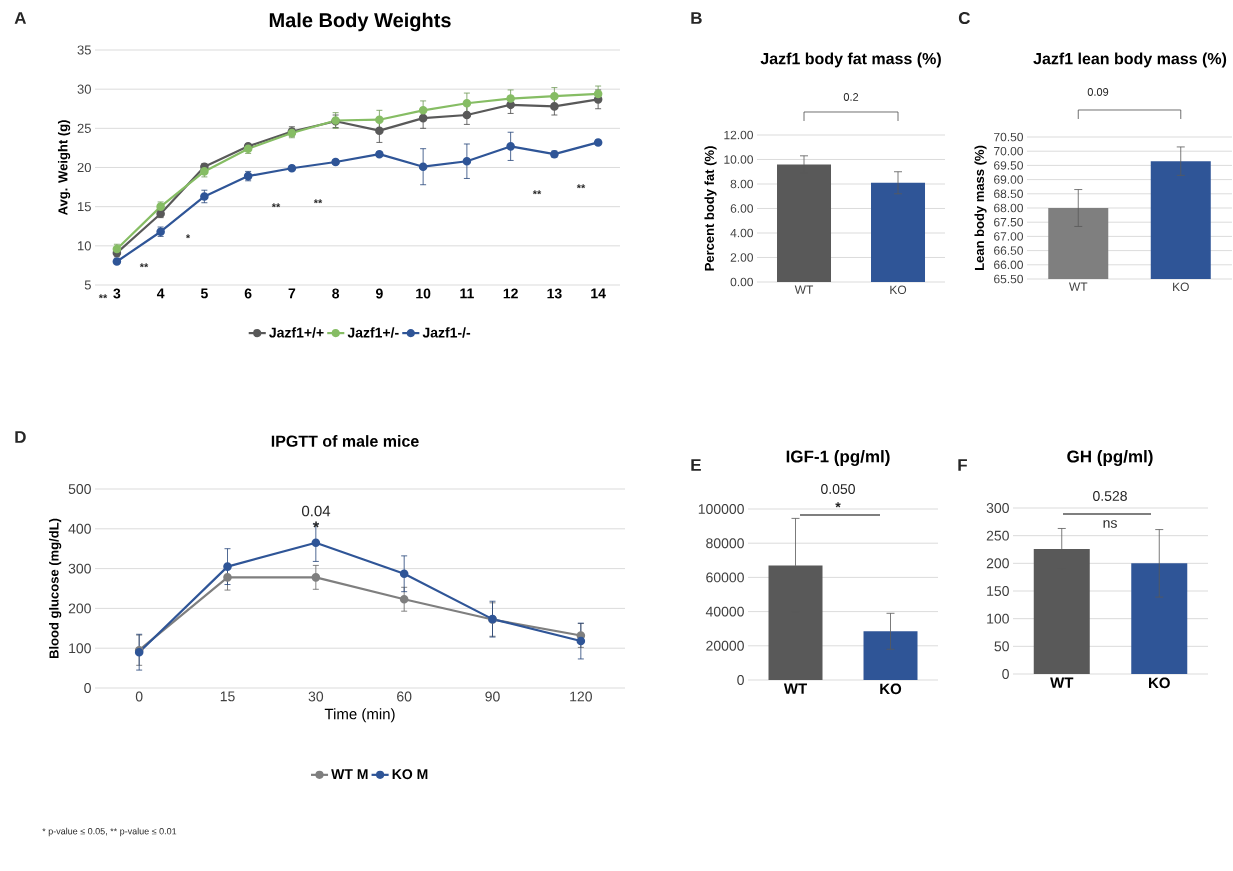 This screenshot has height=871, width=1233. What do you see at coordinates (1001, 646) in the screenshot?
I see `y-tick-label: 50` at bounding box center [1001, 646].